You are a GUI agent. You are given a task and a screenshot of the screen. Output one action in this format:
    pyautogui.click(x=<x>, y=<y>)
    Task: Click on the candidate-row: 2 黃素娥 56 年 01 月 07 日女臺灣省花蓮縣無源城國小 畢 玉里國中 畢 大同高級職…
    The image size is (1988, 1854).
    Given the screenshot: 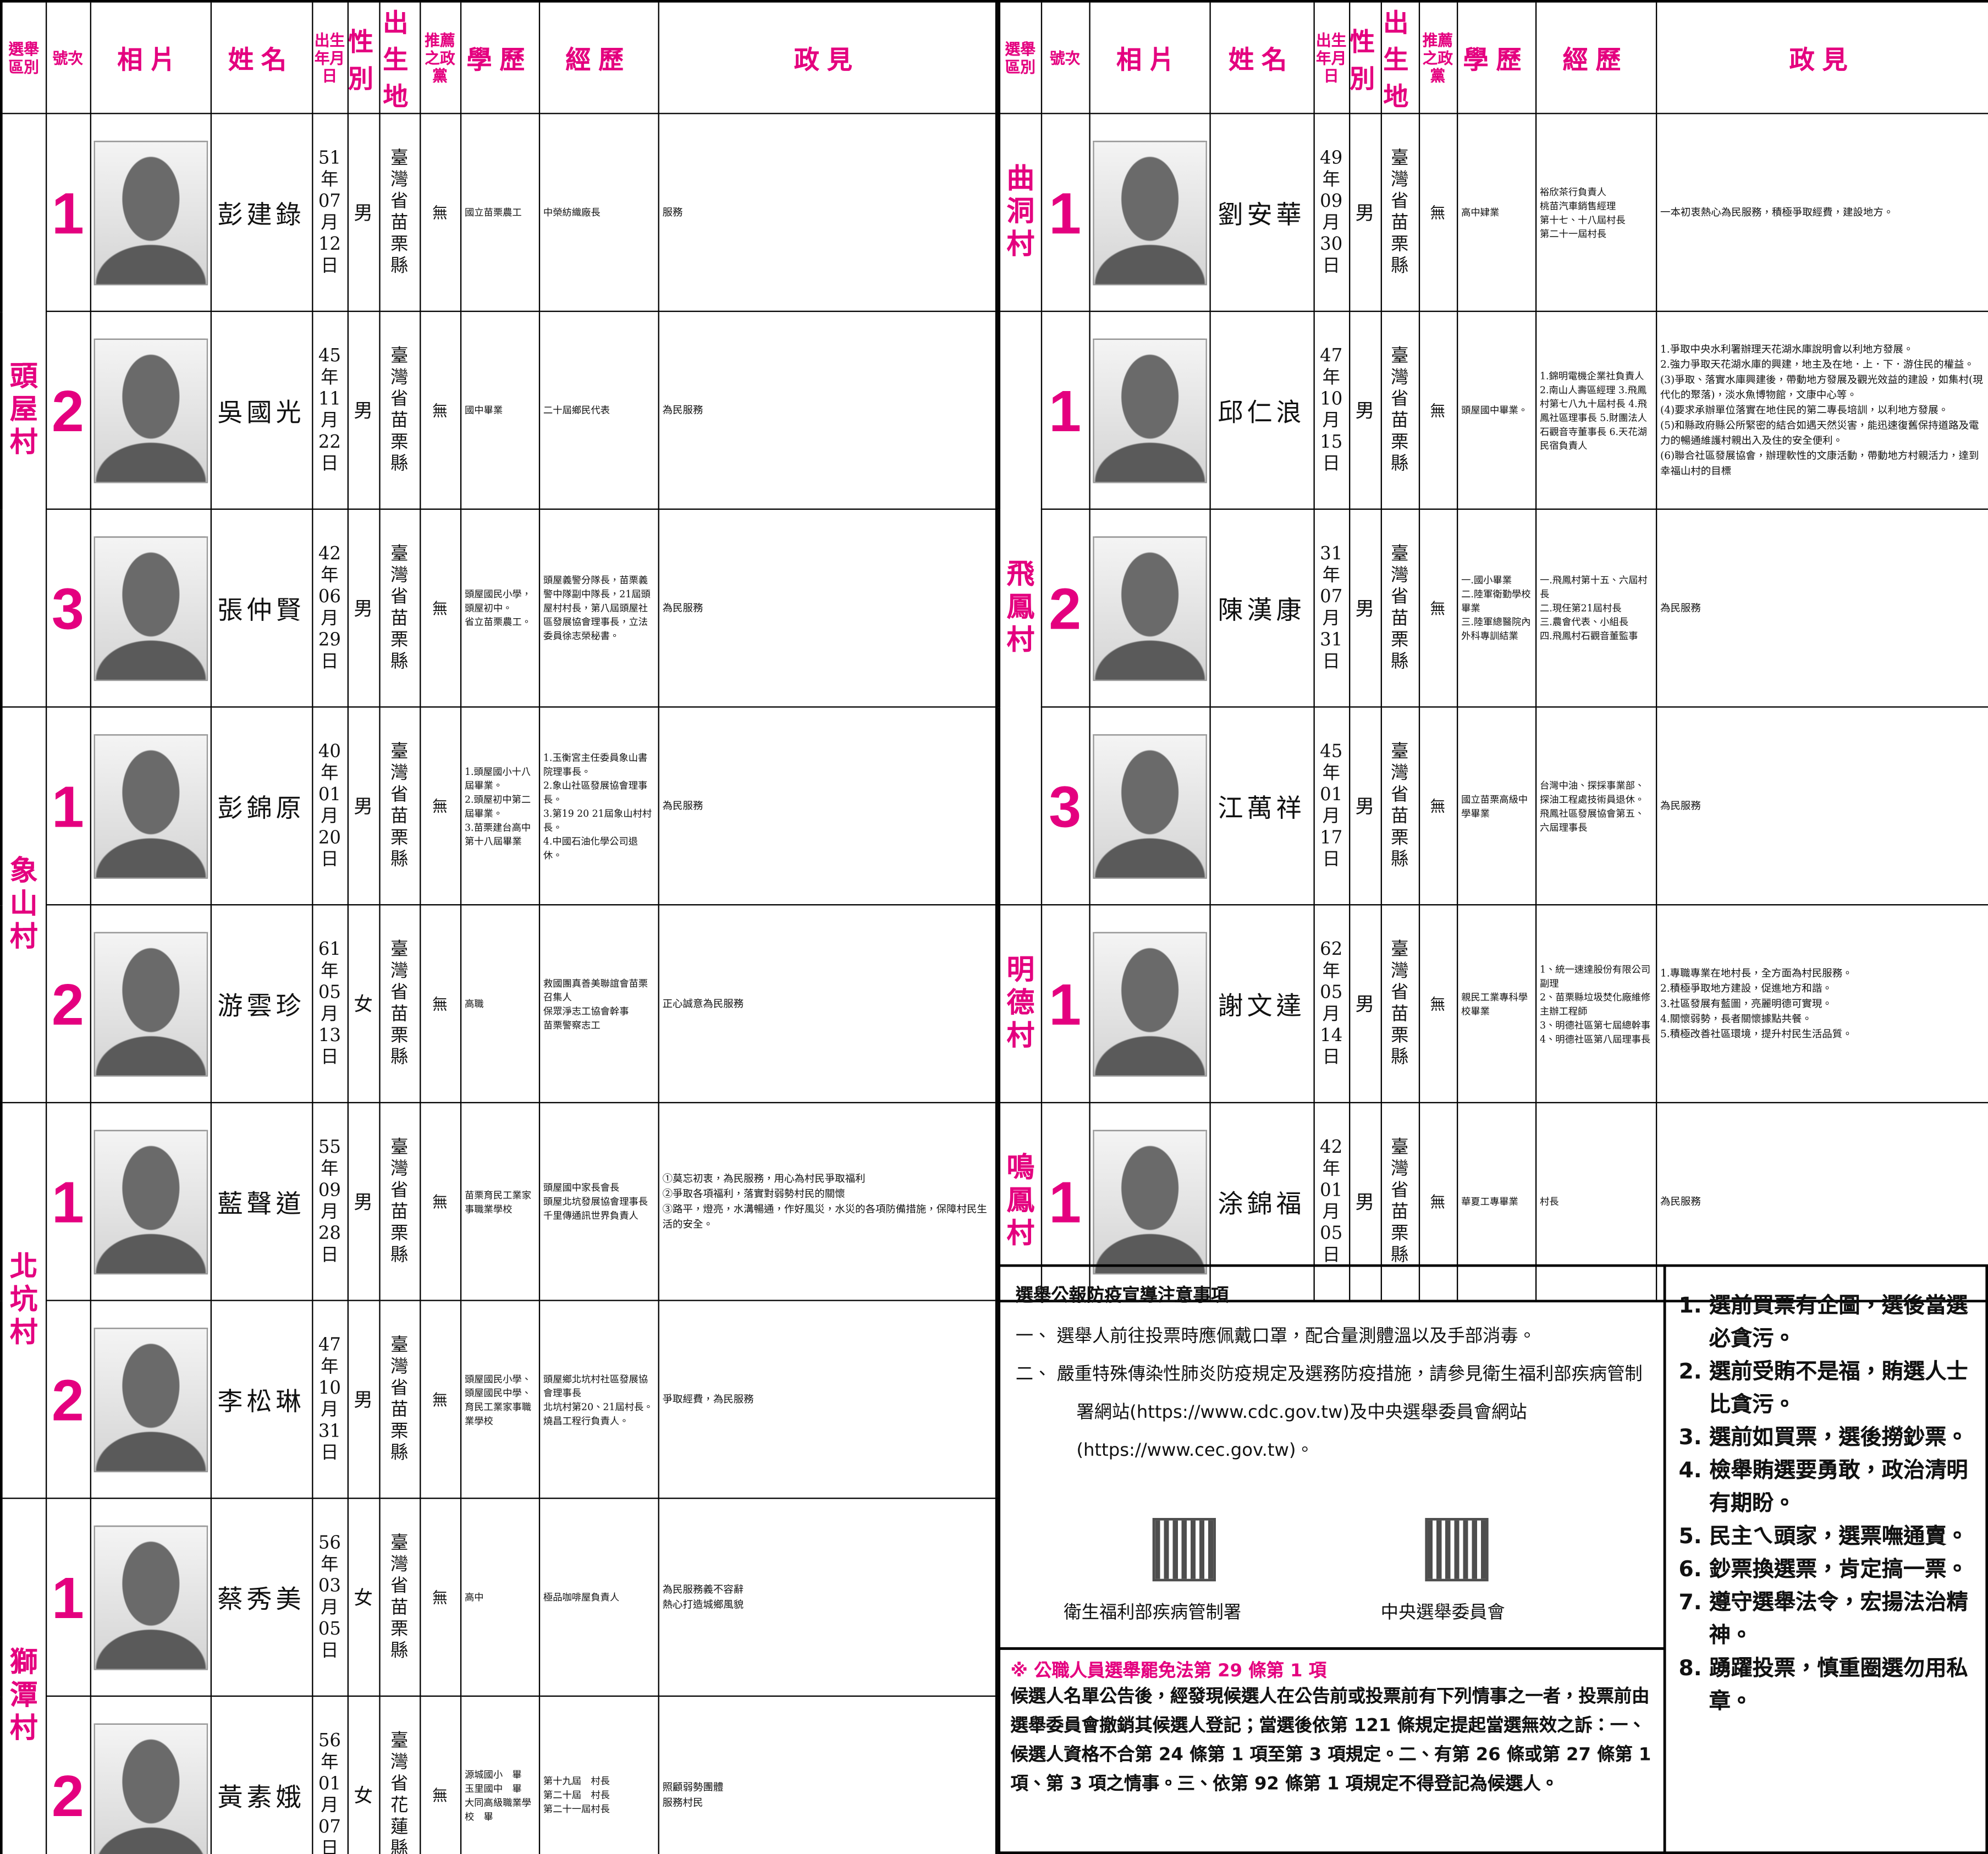 What is the action you would take?
    pyautogui.click(x=500, y=1775)
    